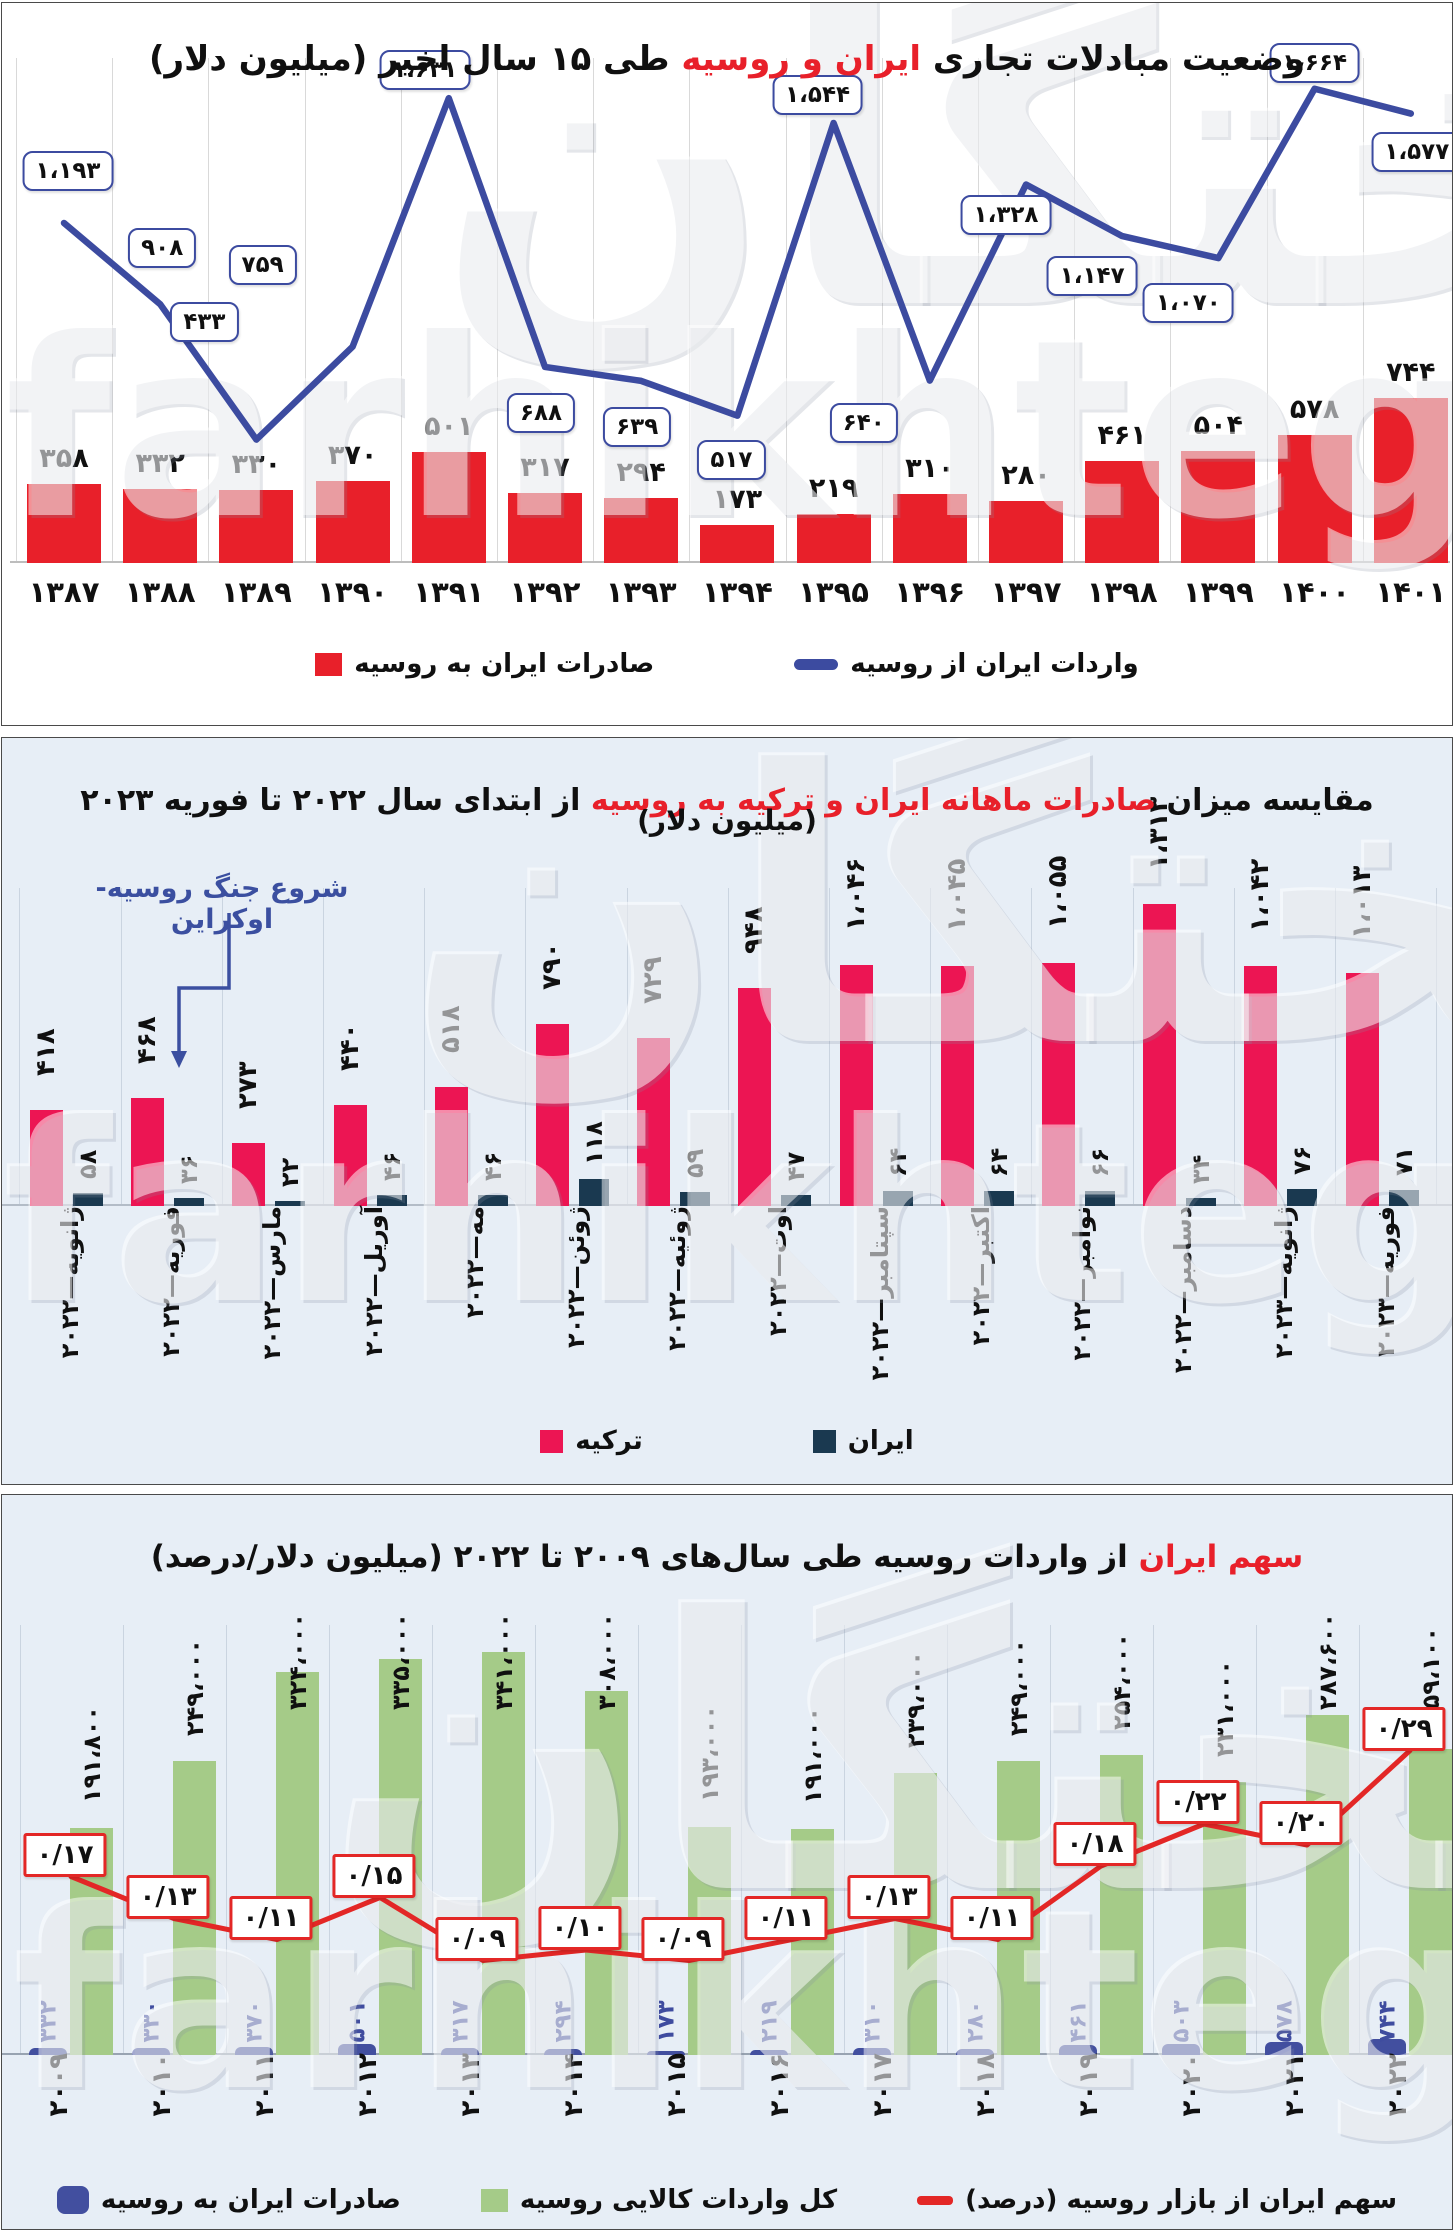 This screenshot has width=1456, height=2231. I want to click on legend-imports-label: واردات ایران از روسیه, so click(994, 664).